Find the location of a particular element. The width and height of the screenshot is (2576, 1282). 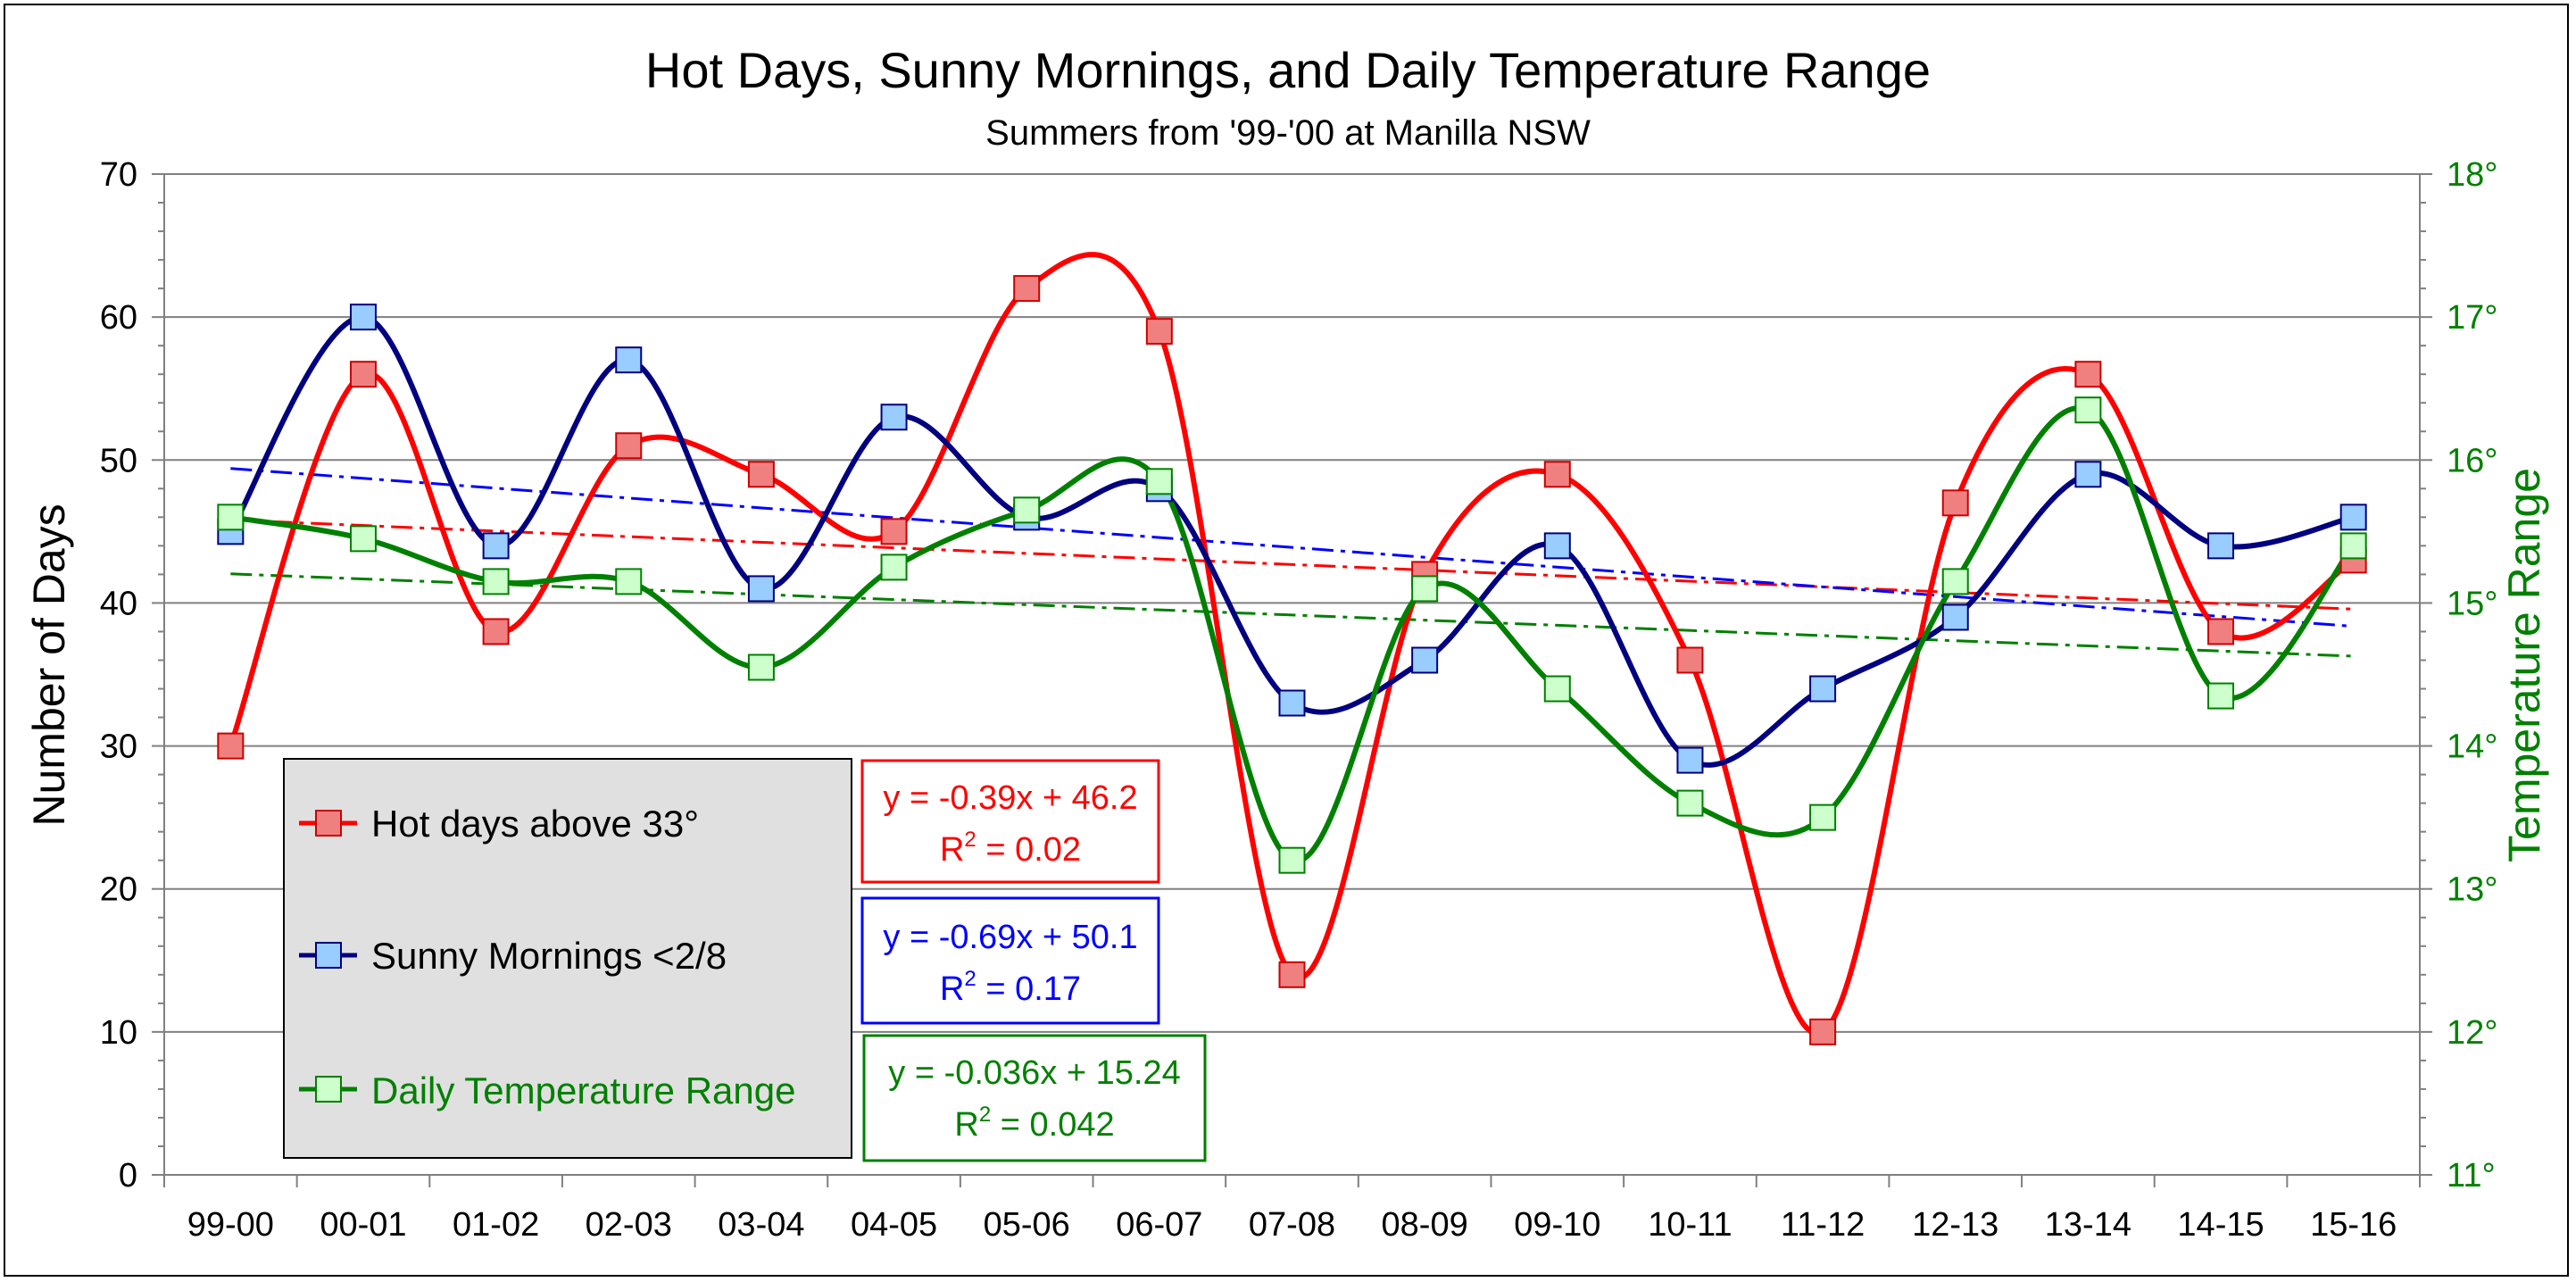

equation-range-box is located at coordinates (1034, 1098).